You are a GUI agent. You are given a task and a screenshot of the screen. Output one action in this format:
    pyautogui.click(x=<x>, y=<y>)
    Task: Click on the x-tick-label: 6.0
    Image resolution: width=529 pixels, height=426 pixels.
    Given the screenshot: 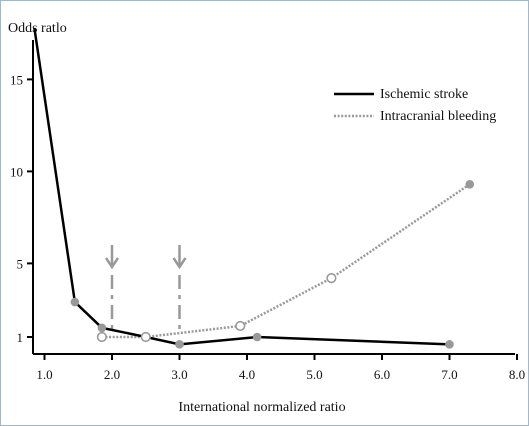 What is the action you would take?
    pyautogui.click(x=382, y=374)
    